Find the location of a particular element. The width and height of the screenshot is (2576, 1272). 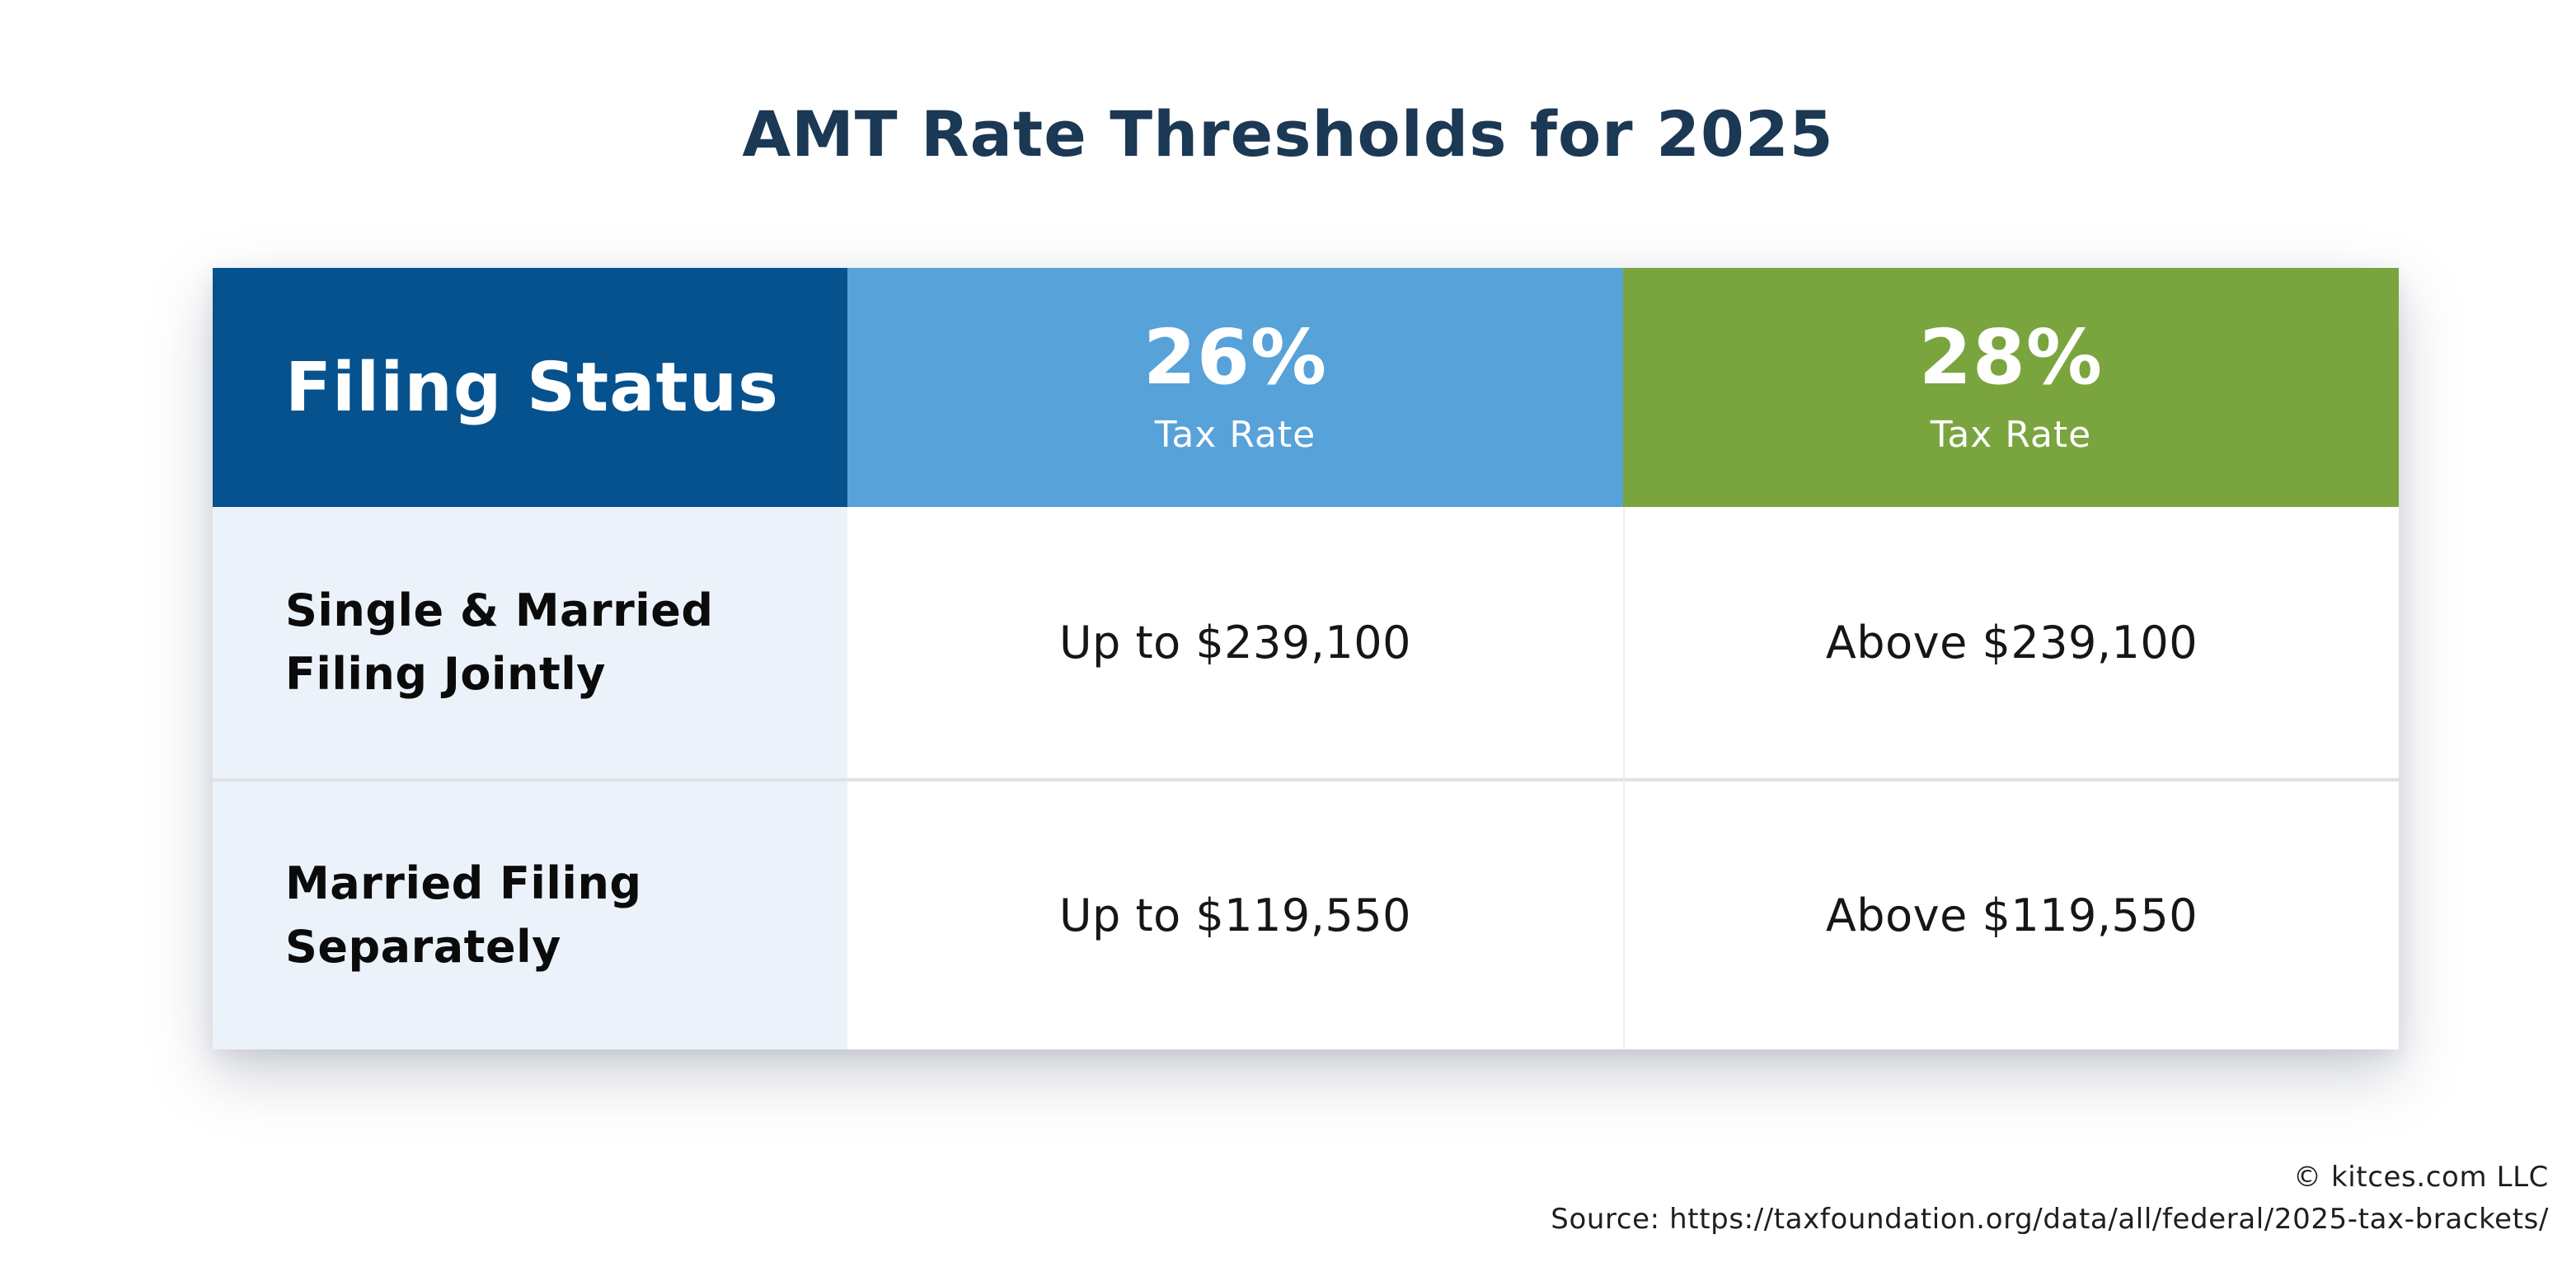

row-single-mfj-26-threshold: Up to $239,100 is located at coordinates (1235, 642).